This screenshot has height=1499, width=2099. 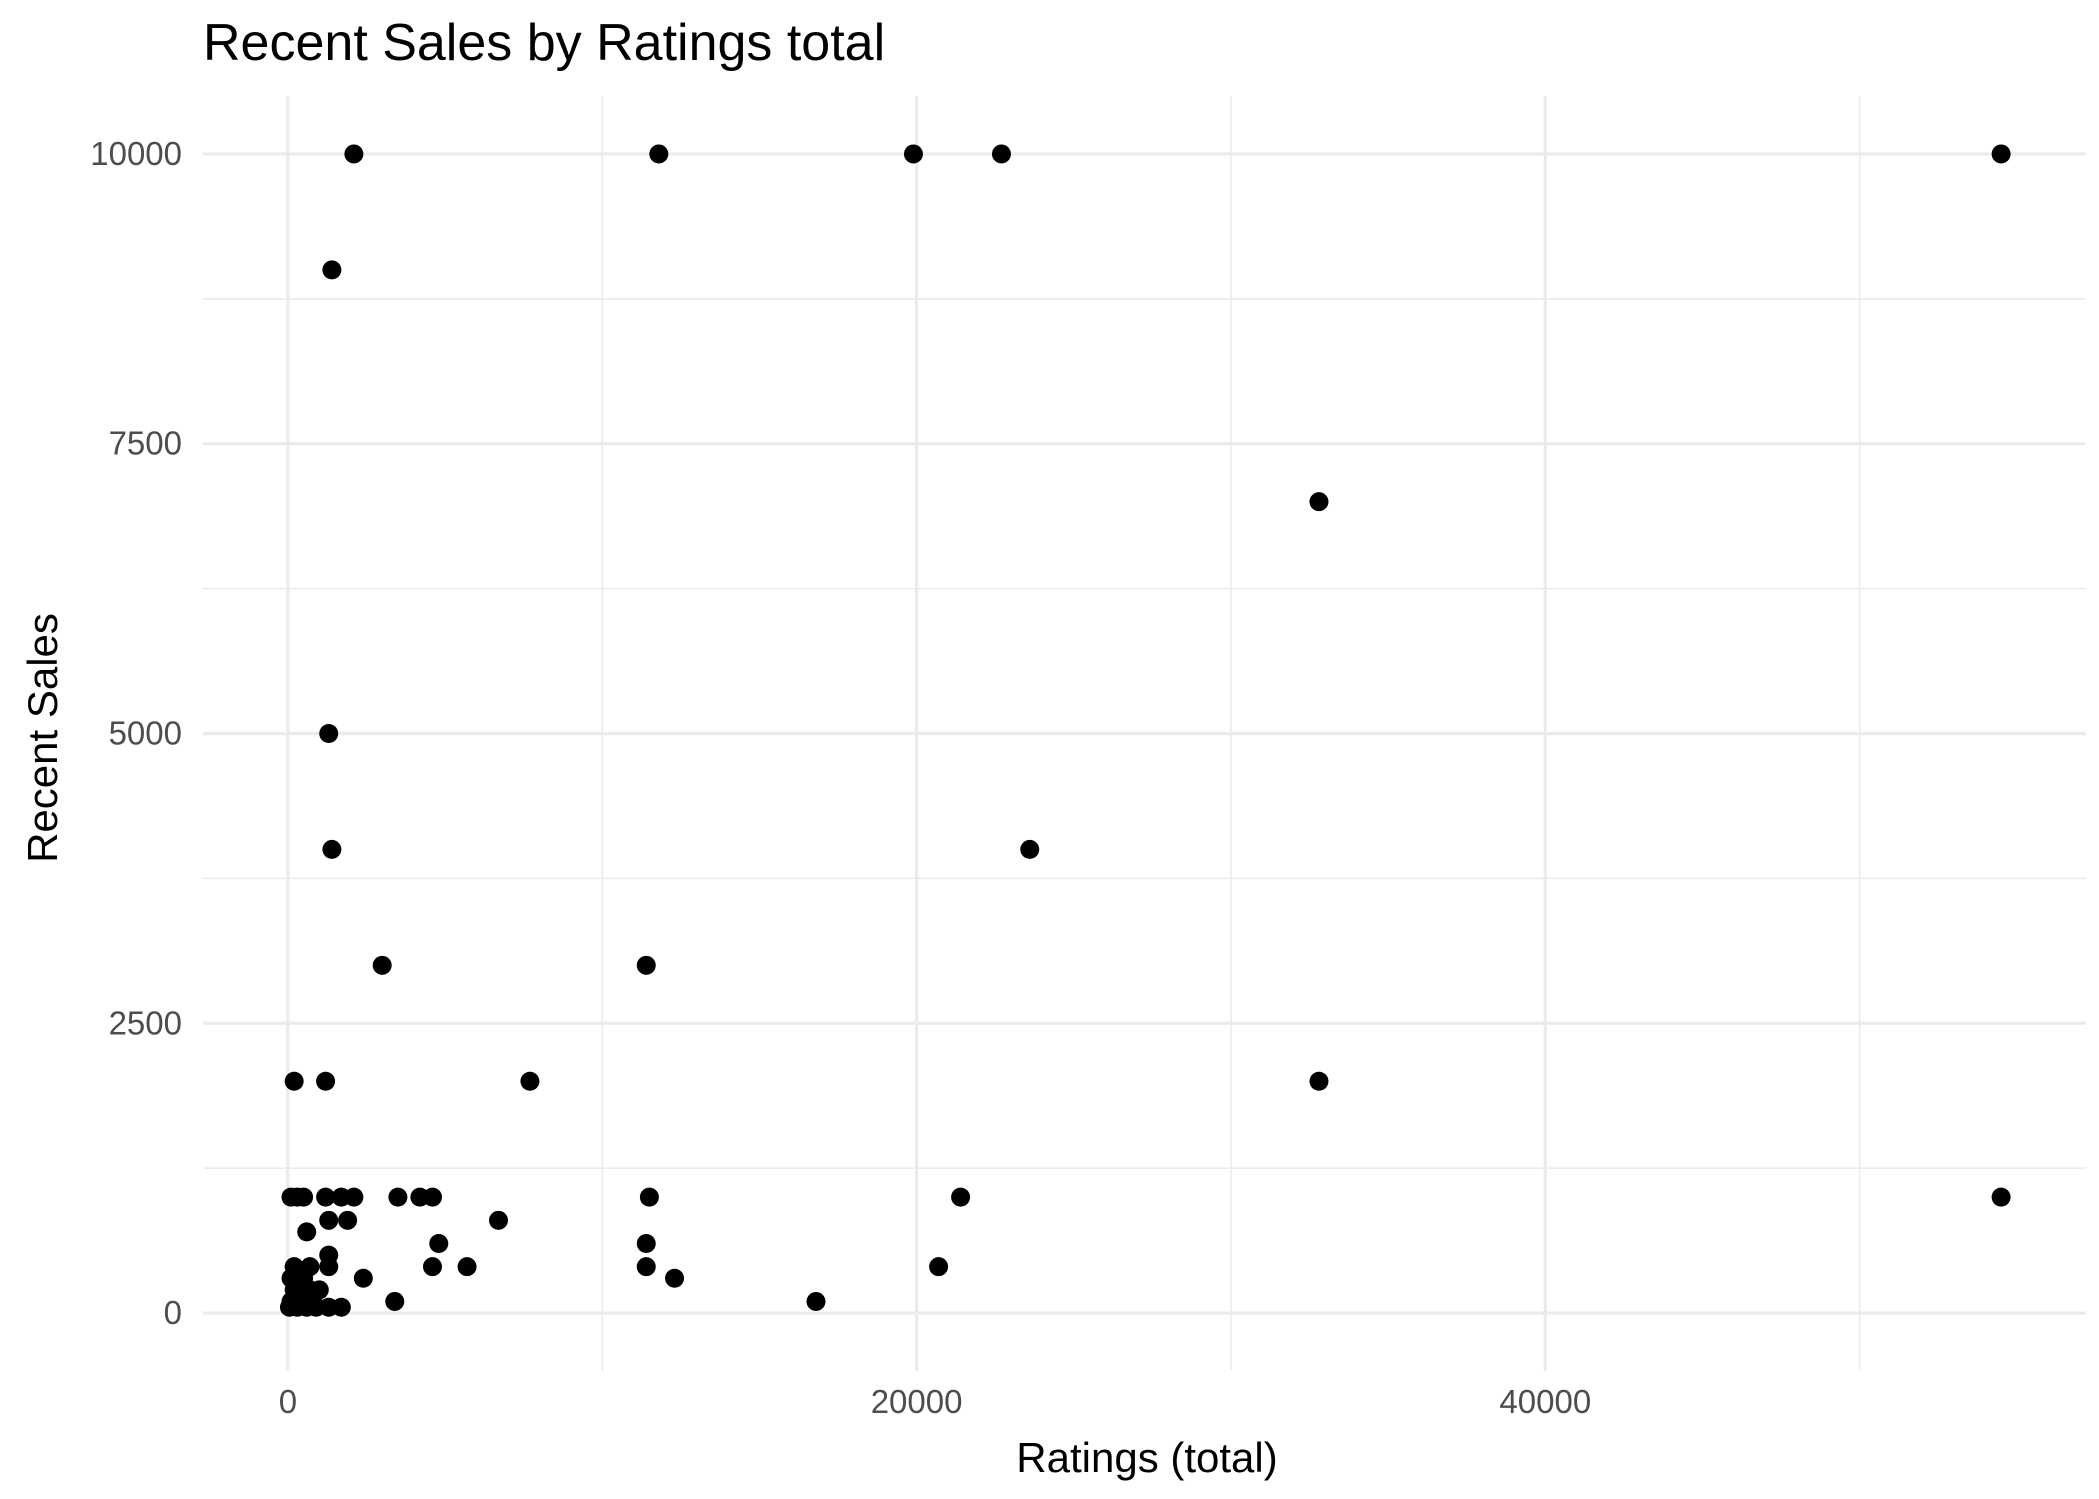 I want to click on y-tick-label-1: 2500, so click(x=145, y=1022).